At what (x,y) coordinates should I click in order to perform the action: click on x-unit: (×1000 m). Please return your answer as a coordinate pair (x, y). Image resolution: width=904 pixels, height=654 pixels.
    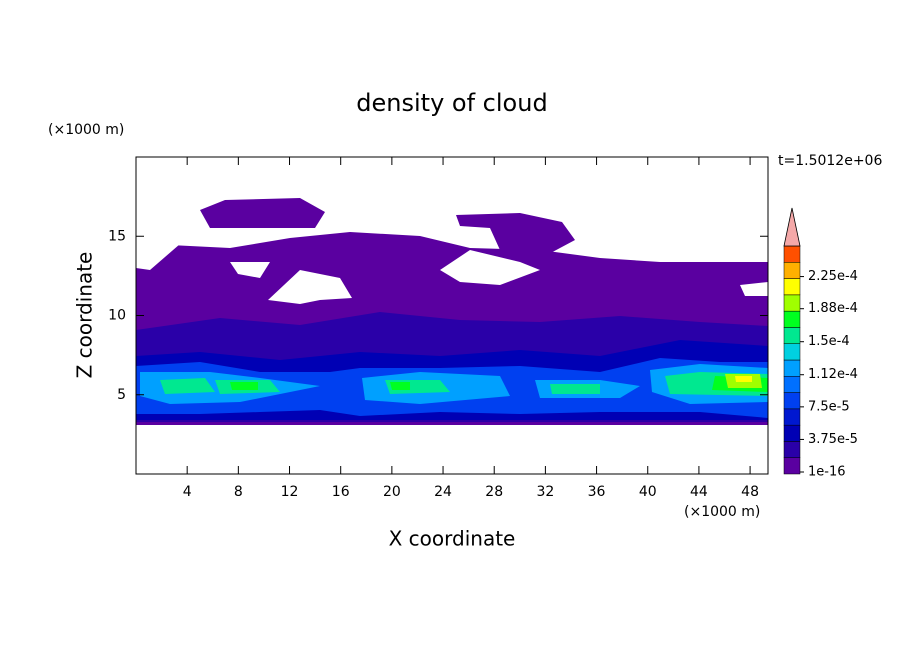
    Looking at the image, I should click on (722, 512).